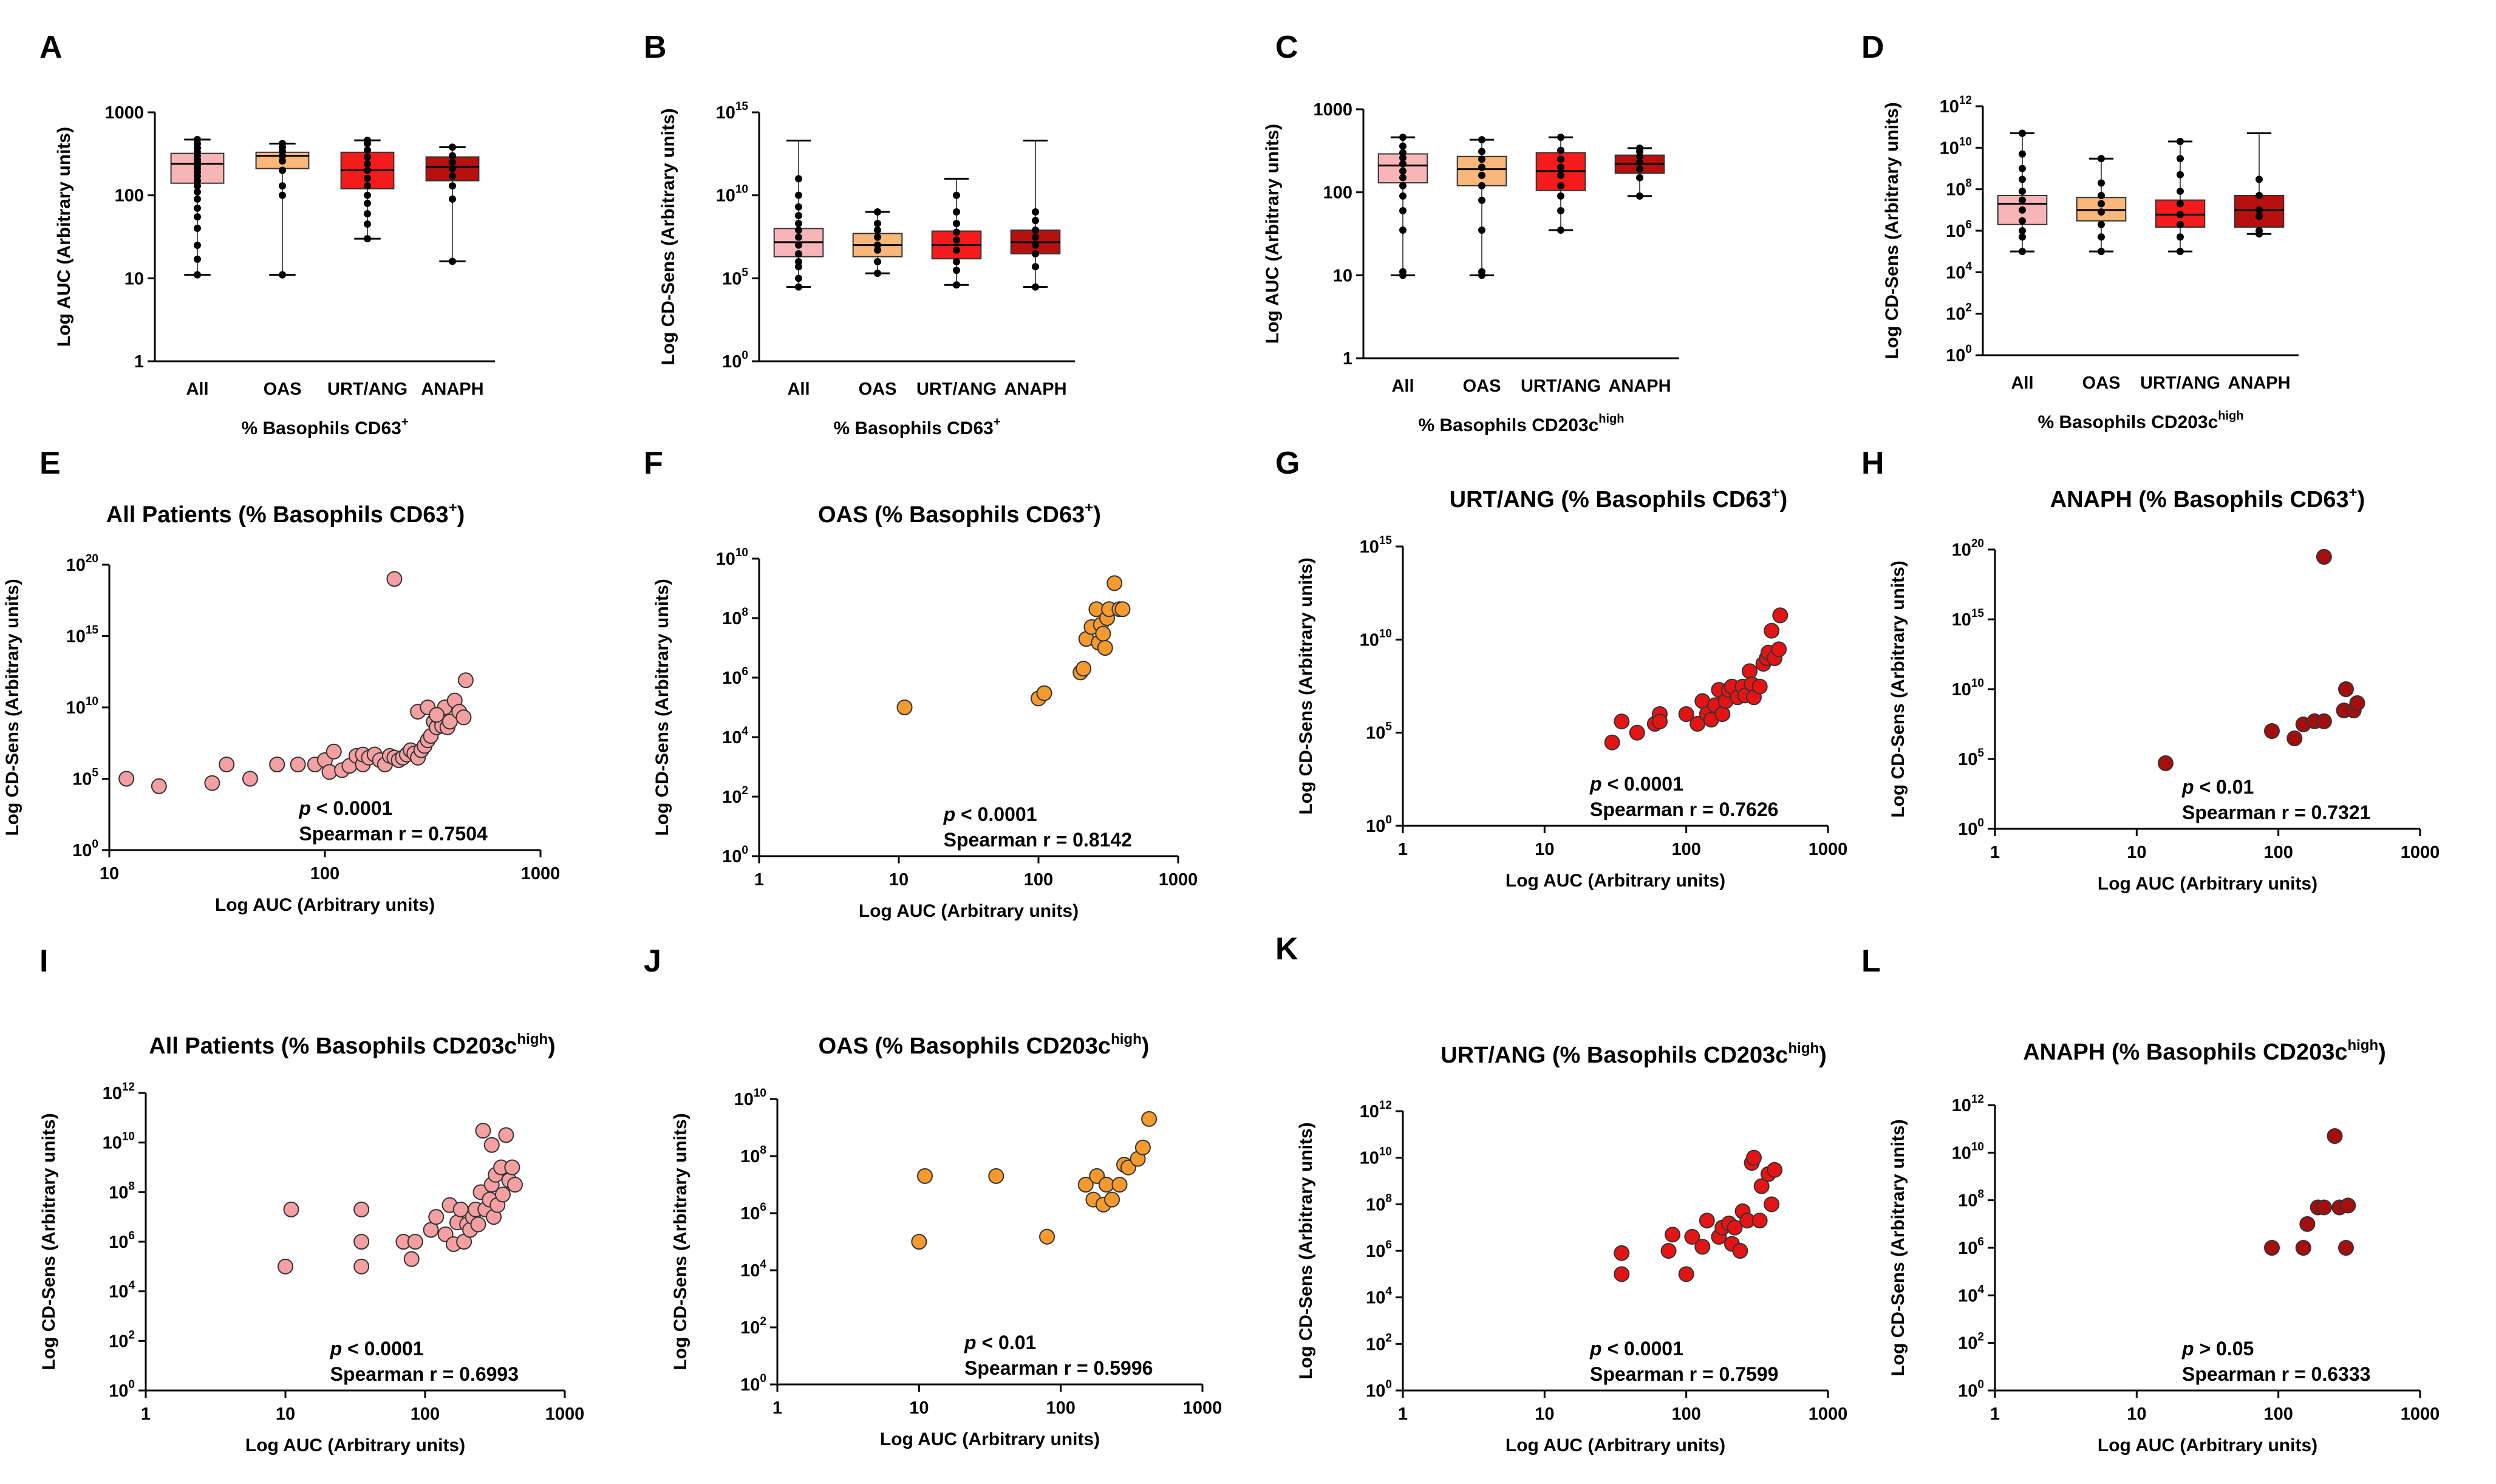  Describe the element at coordinates (1306, 685) in the screenshot. I see `y-axis-label: Log CD-Sens (Arbitrary units)` at that location.